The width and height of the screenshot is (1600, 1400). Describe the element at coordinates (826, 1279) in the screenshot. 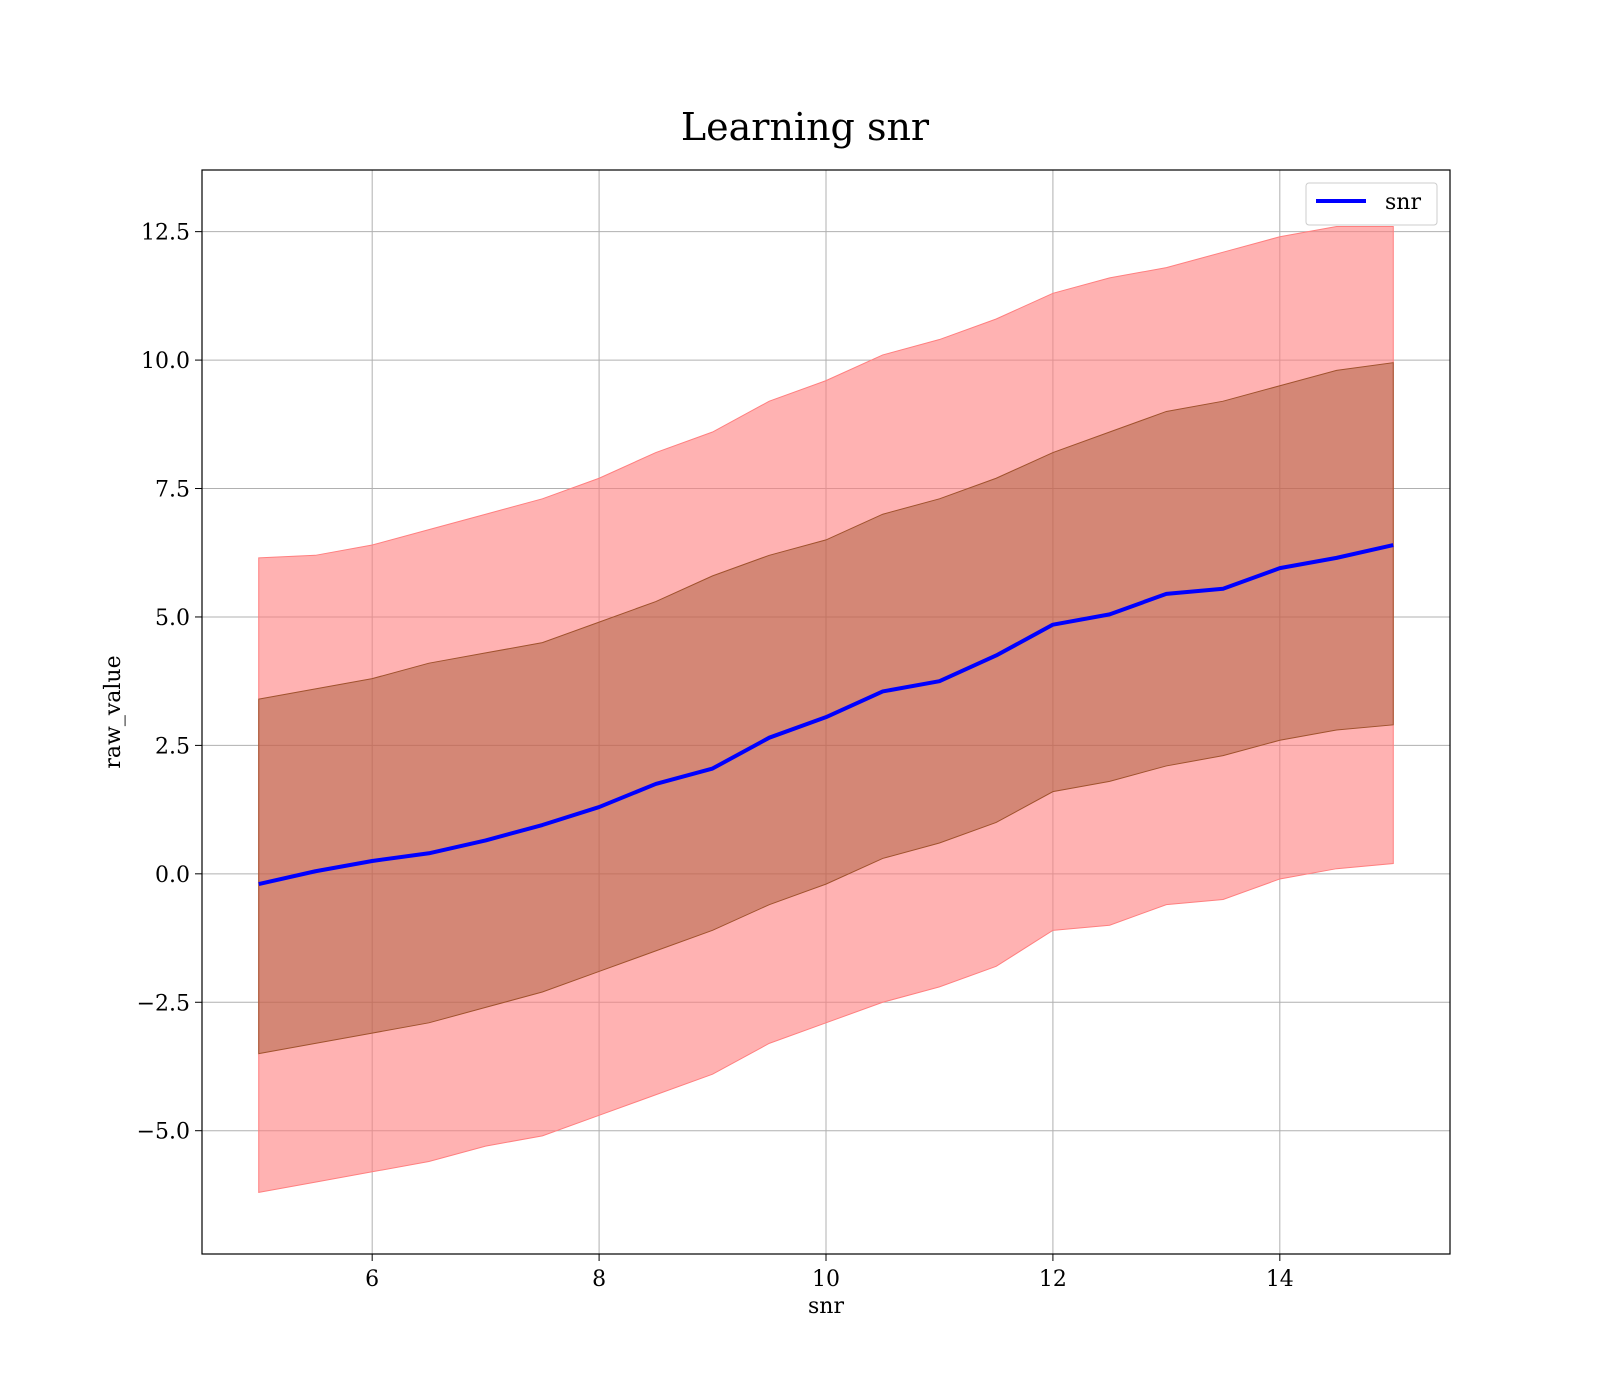

I see `x-tick-label-2: 10` at that location.